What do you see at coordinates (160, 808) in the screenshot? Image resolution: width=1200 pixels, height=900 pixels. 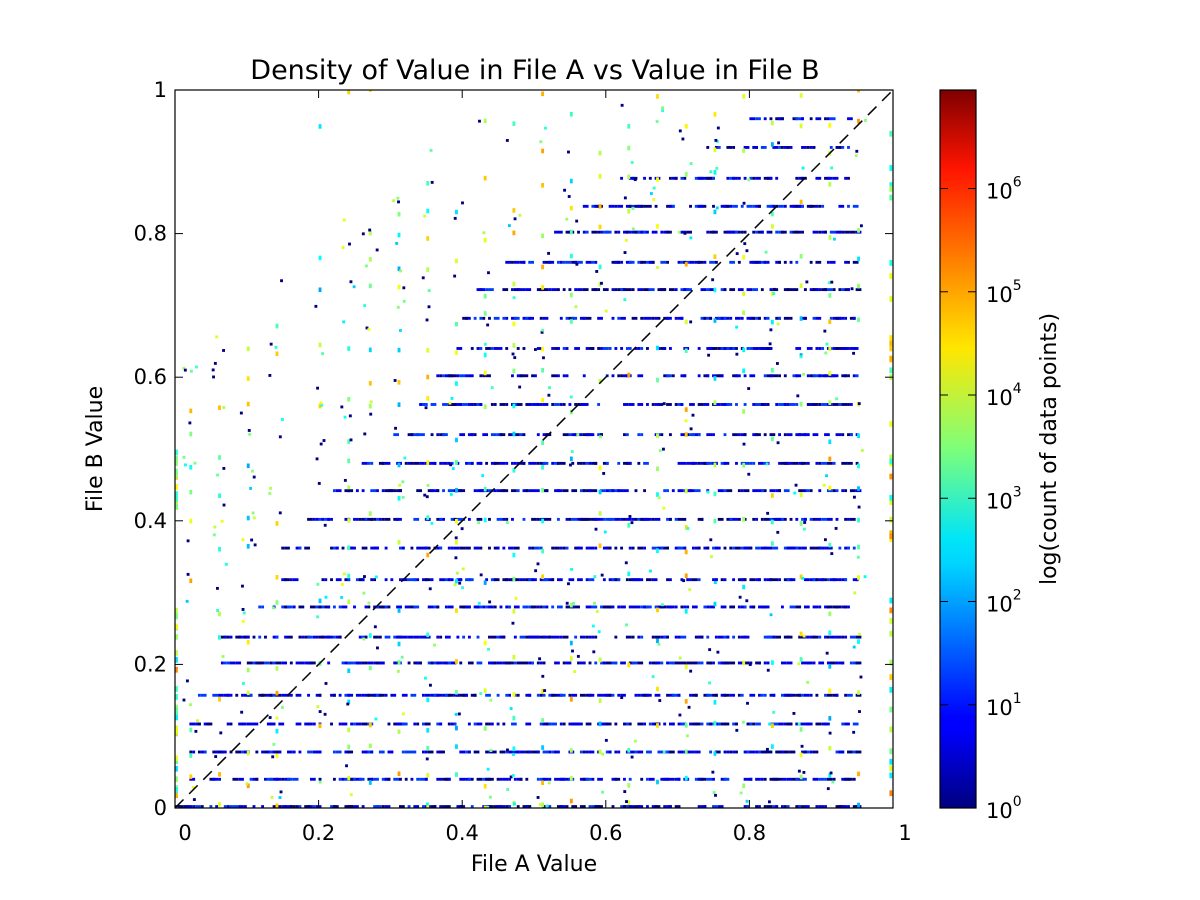 I see `y-tick-label: 0` at bounding box center [160, 808].